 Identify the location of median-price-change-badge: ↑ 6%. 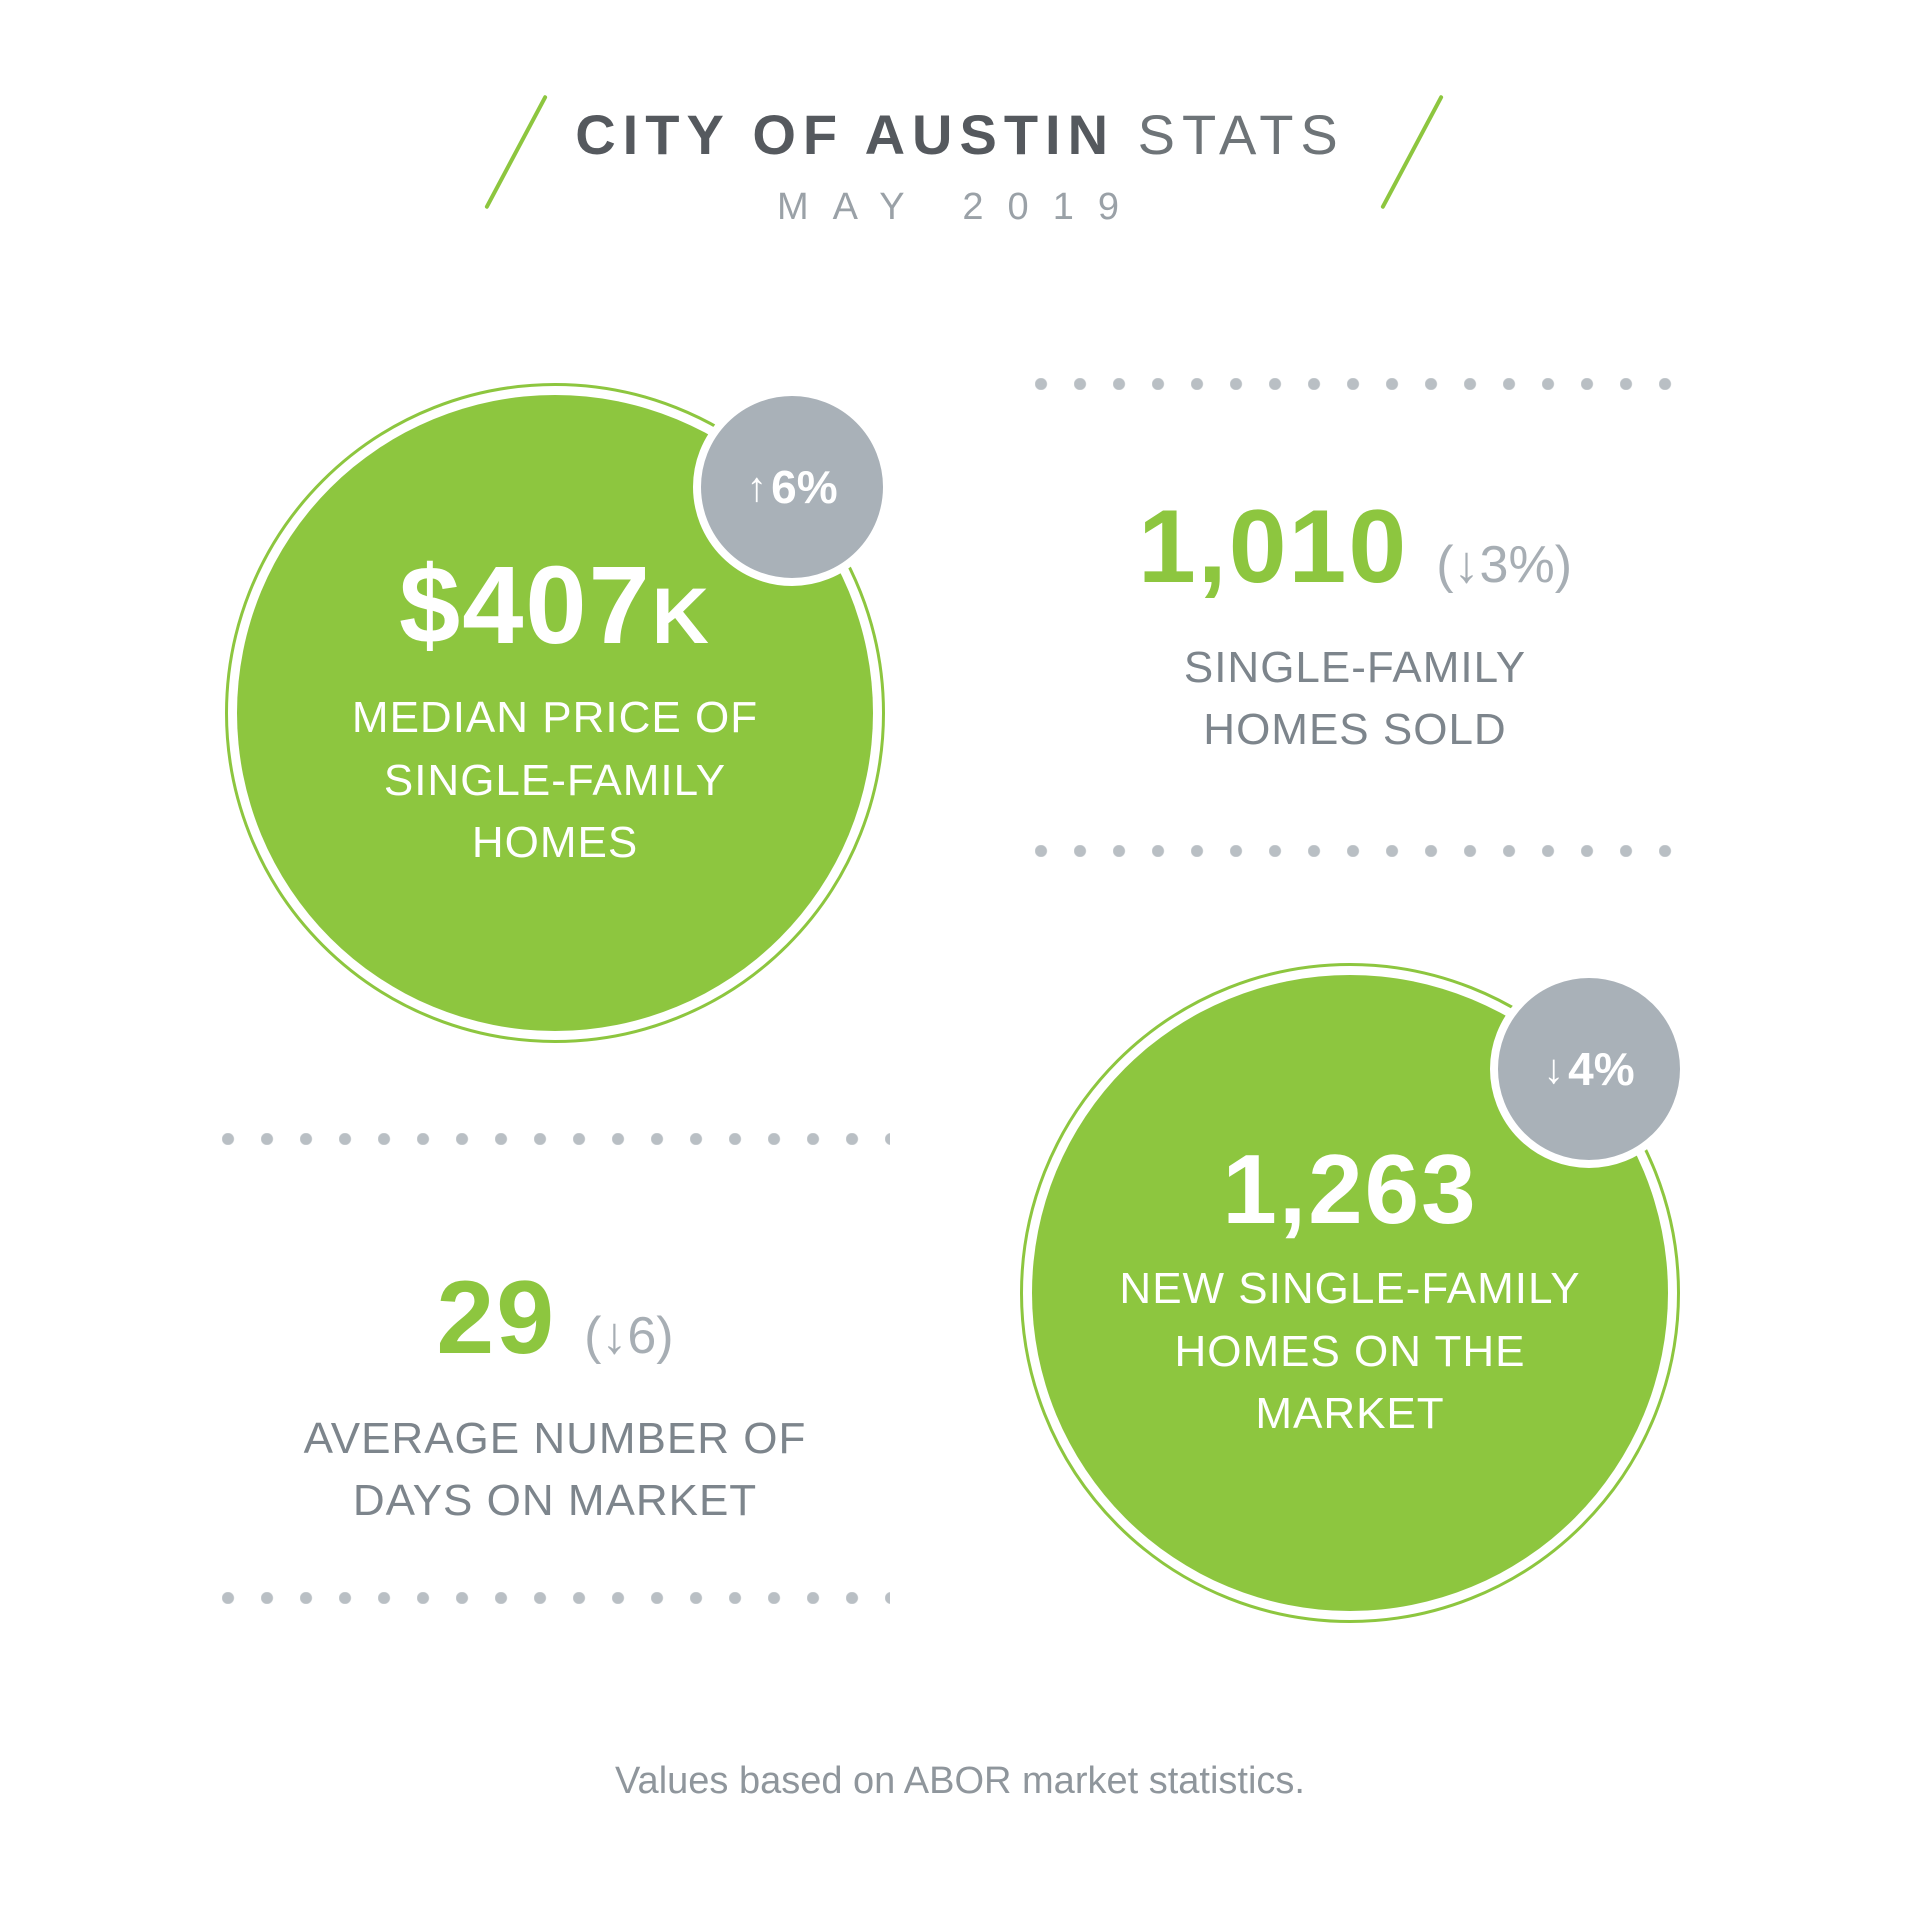
(792, 487).